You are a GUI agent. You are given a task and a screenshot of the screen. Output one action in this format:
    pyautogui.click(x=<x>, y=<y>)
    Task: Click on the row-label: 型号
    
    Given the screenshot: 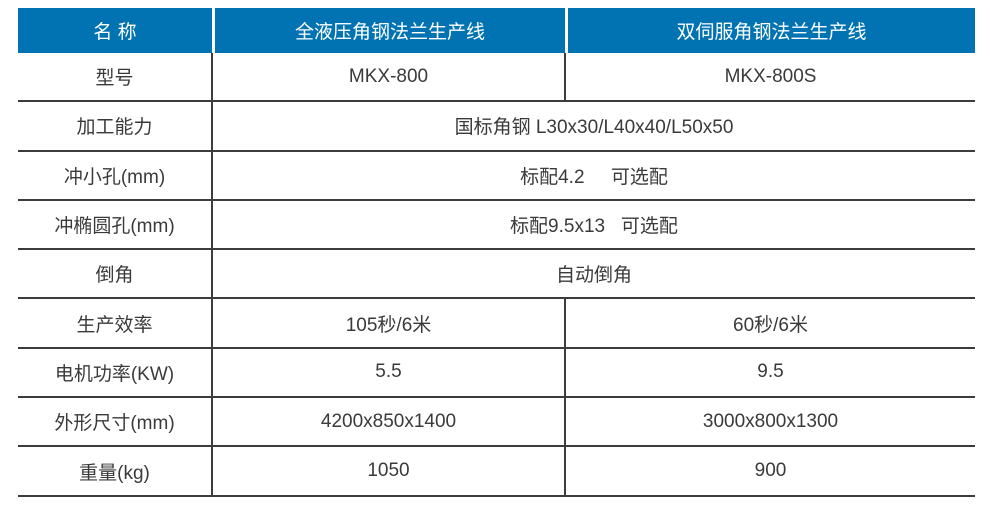 What is the action you would take?
    pyautogui.click(x=115, y=77)
    